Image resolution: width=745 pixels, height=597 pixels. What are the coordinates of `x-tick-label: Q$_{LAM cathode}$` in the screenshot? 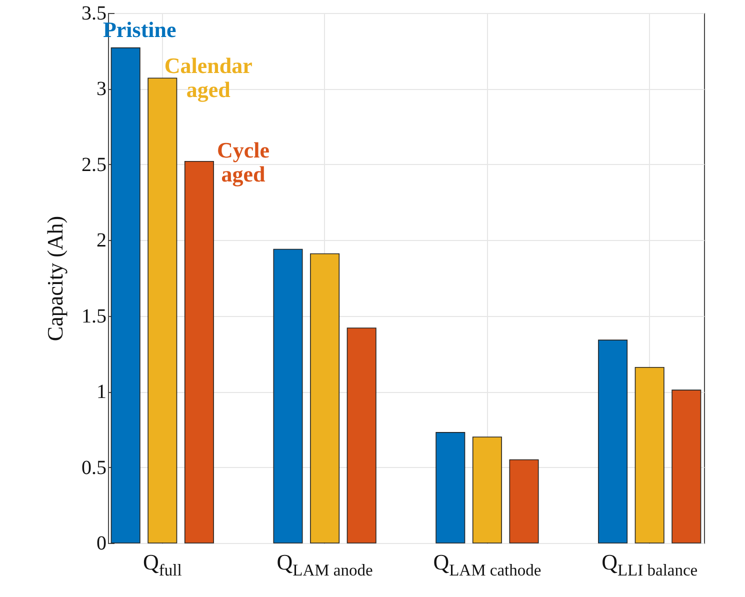 It's located at (487, 565).